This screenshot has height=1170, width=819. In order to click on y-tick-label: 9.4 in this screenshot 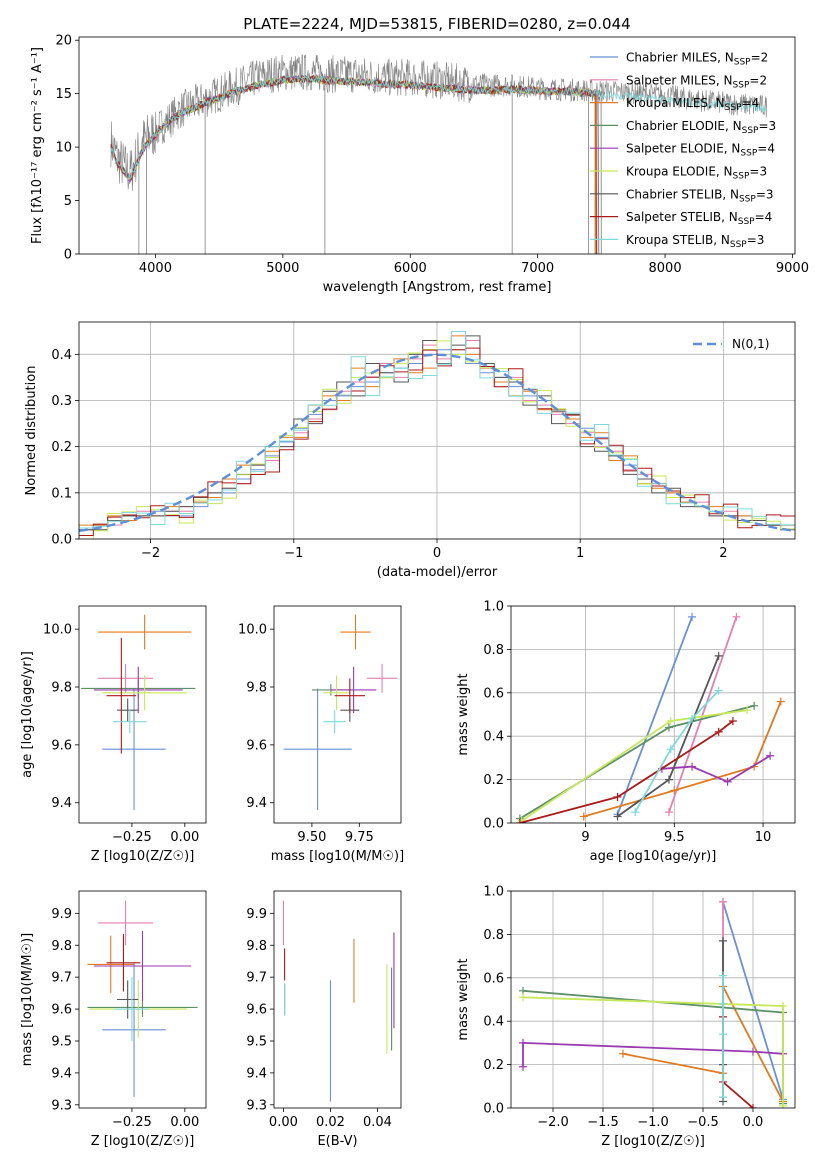, I will do `click(256, 803)`.